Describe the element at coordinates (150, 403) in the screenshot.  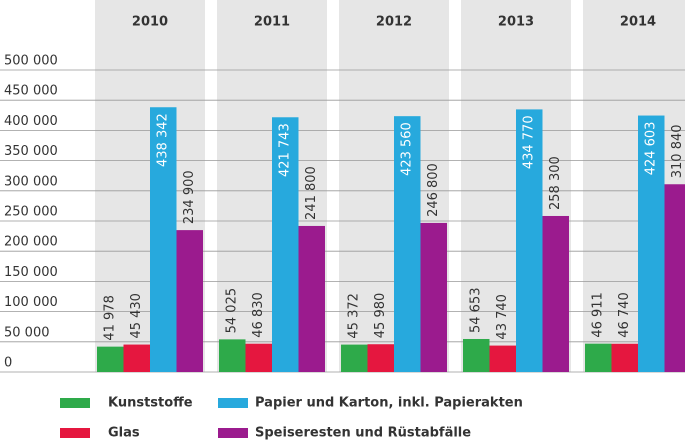
I see `legend-label: Kunststoffe` at that location.